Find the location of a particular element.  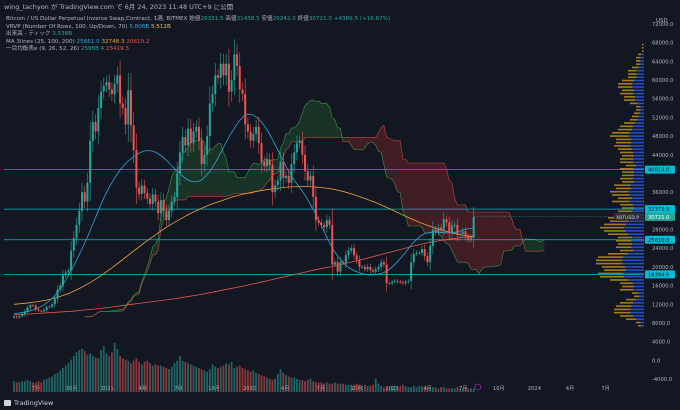

replay-icon is located at coordinates (478, 387).